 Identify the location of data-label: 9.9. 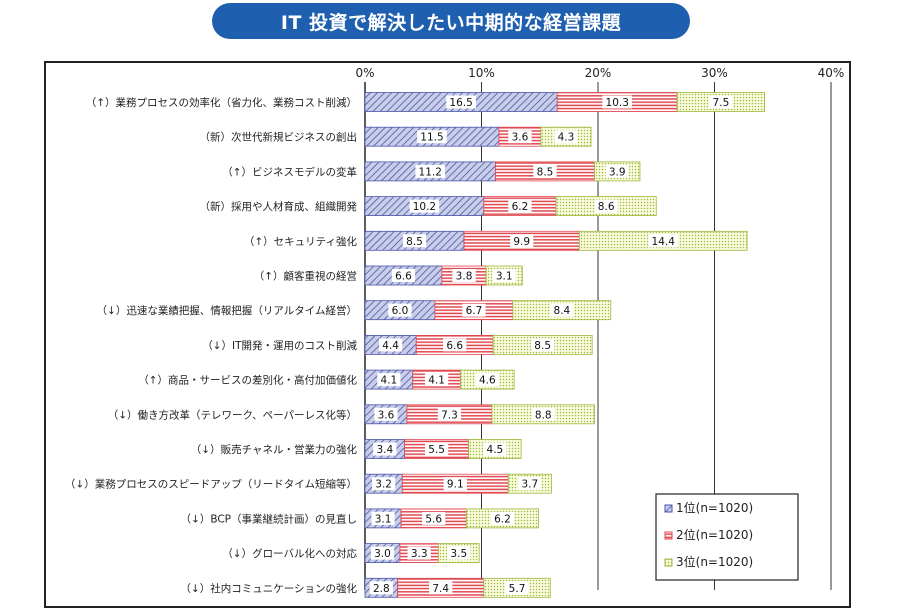
(521, 242).